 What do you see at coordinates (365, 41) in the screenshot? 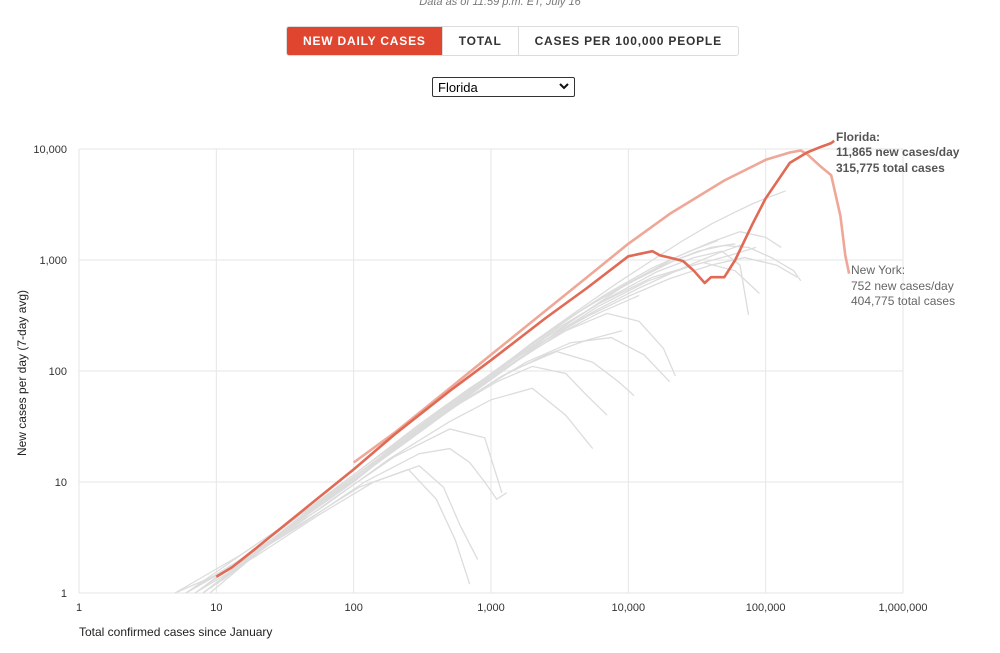
I see `tab-new-daily-cases: NEW DAILY CASES` at bounding box center [365, 41].